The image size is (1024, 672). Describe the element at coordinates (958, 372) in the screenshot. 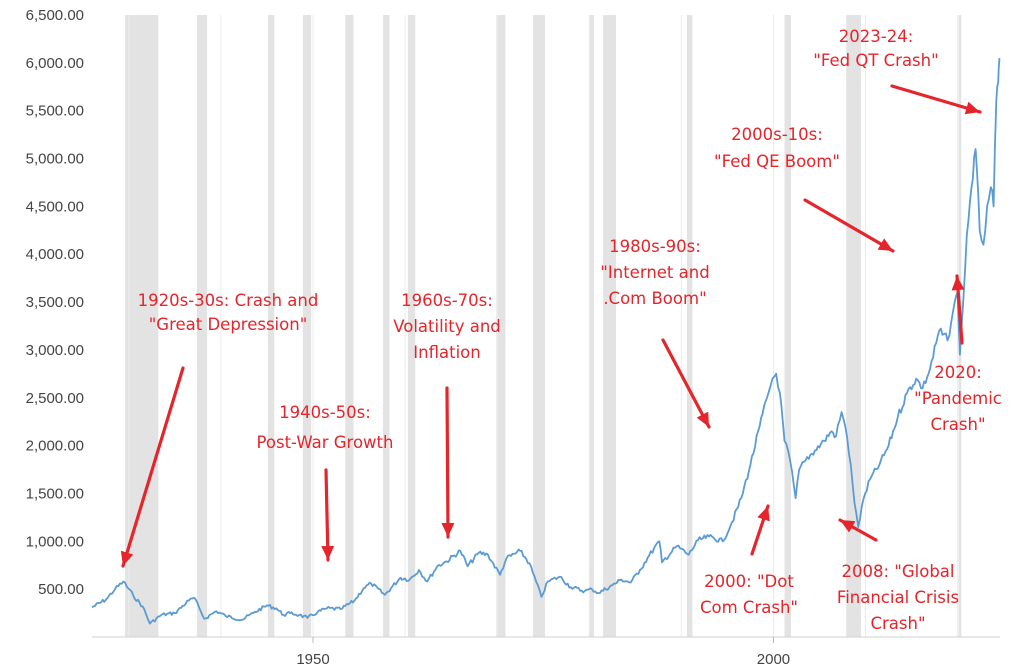

I see `annotation-text: 2020:` at that location.